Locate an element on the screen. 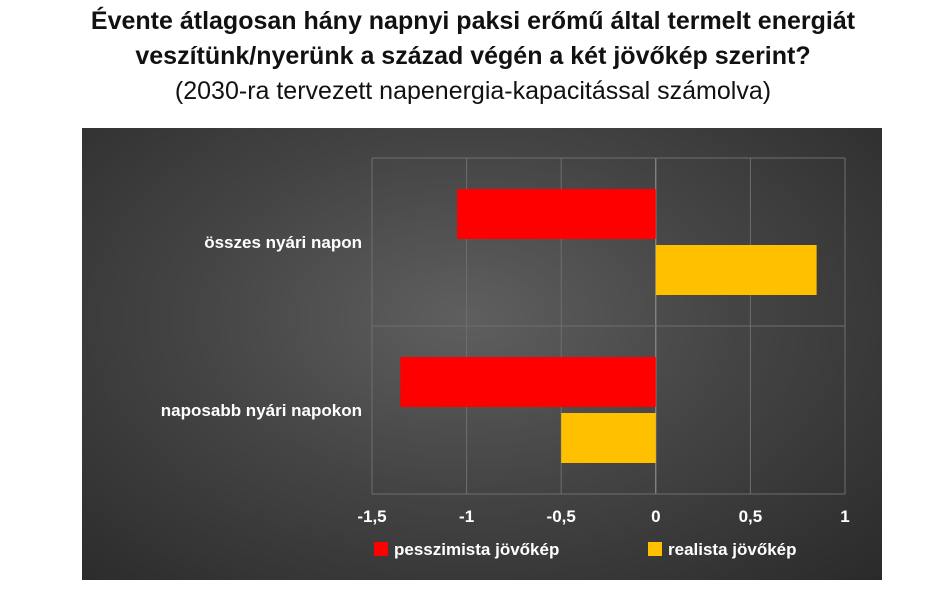  legend-item-pessimistic-swatch is located at coordinates (381, 549).